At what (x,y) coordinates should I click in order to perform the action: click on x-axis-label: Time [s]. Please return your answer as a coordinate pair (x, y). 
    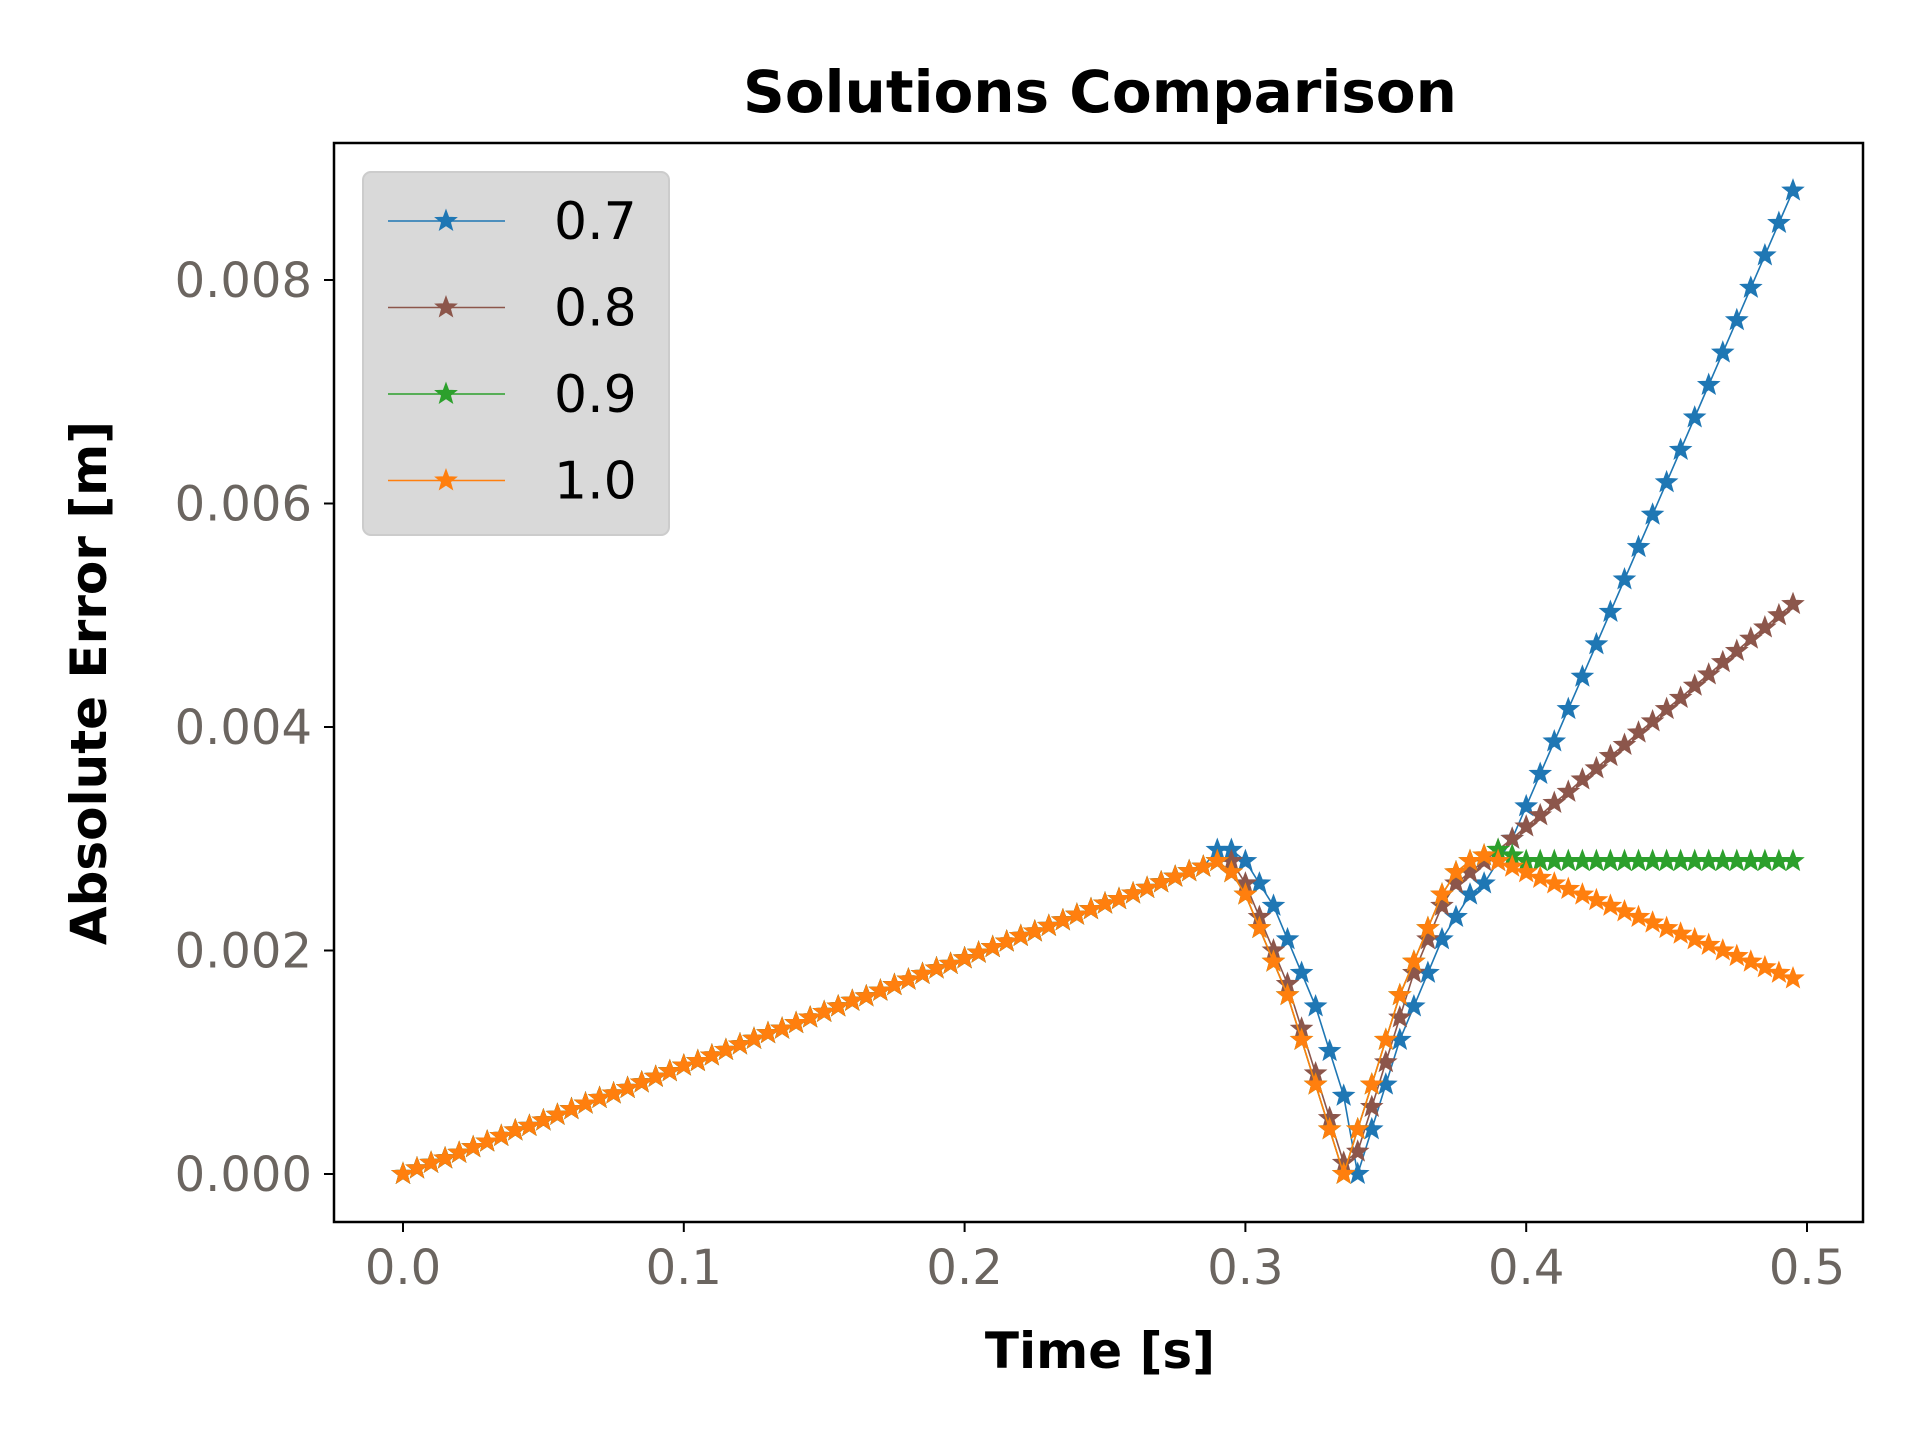
    Looking at the image, I should click on (1100, 1351).